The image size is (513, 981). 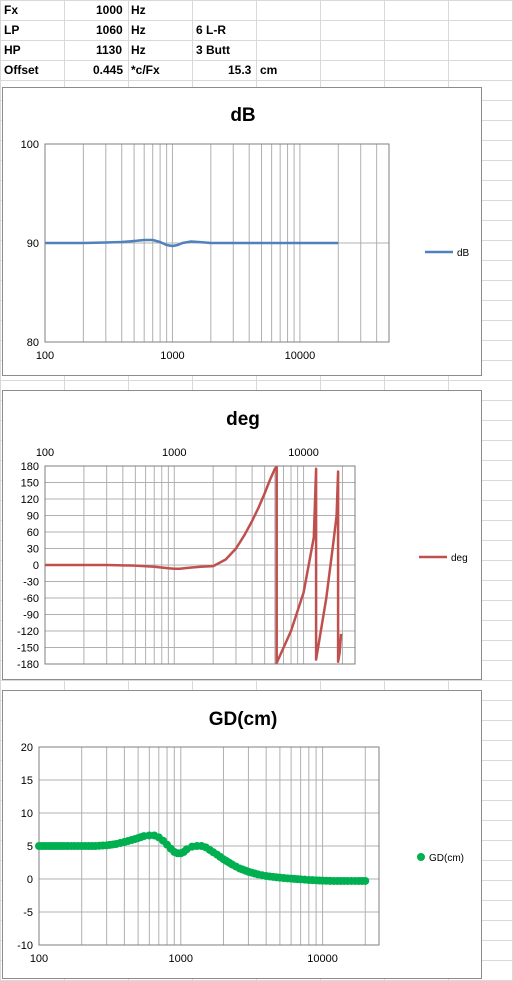 What do you see at coordinates (30, 467) in the screenshot?
I see `y-tick-label: 180` at bounding box center [30, 467].